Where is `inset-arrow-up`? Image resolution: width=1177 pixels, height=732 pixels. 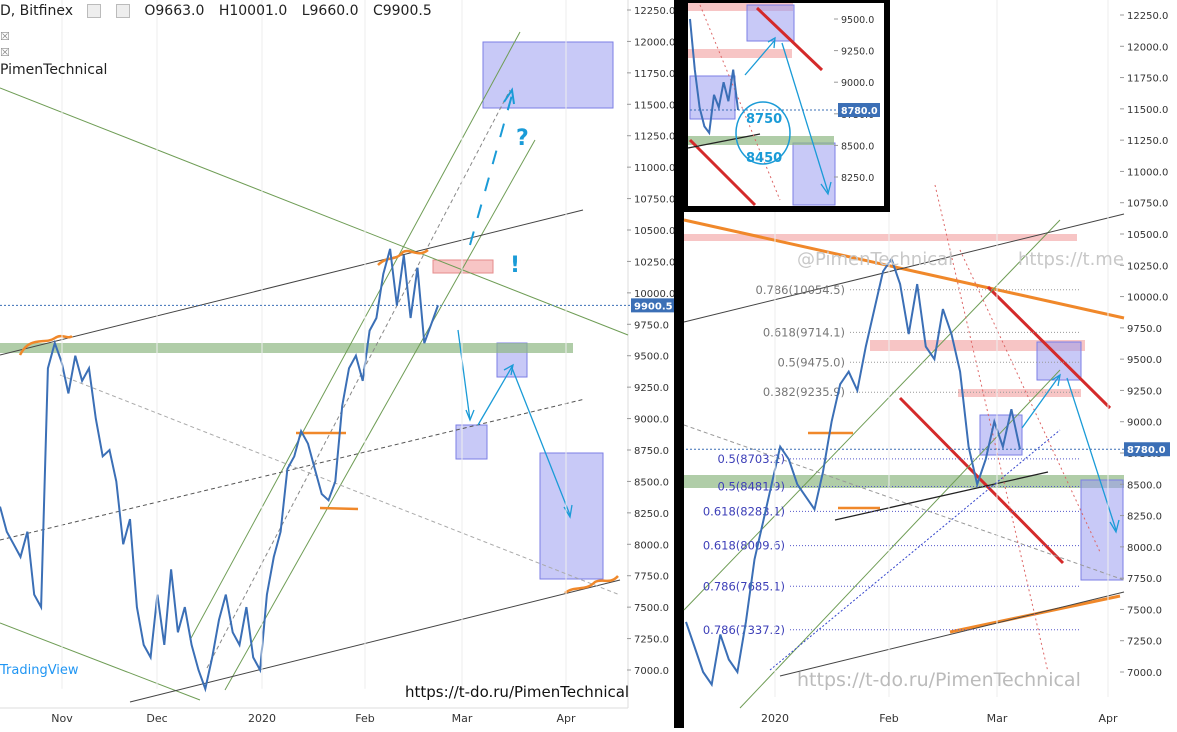 inset-arrow-up is located at coordinates (760, 57).